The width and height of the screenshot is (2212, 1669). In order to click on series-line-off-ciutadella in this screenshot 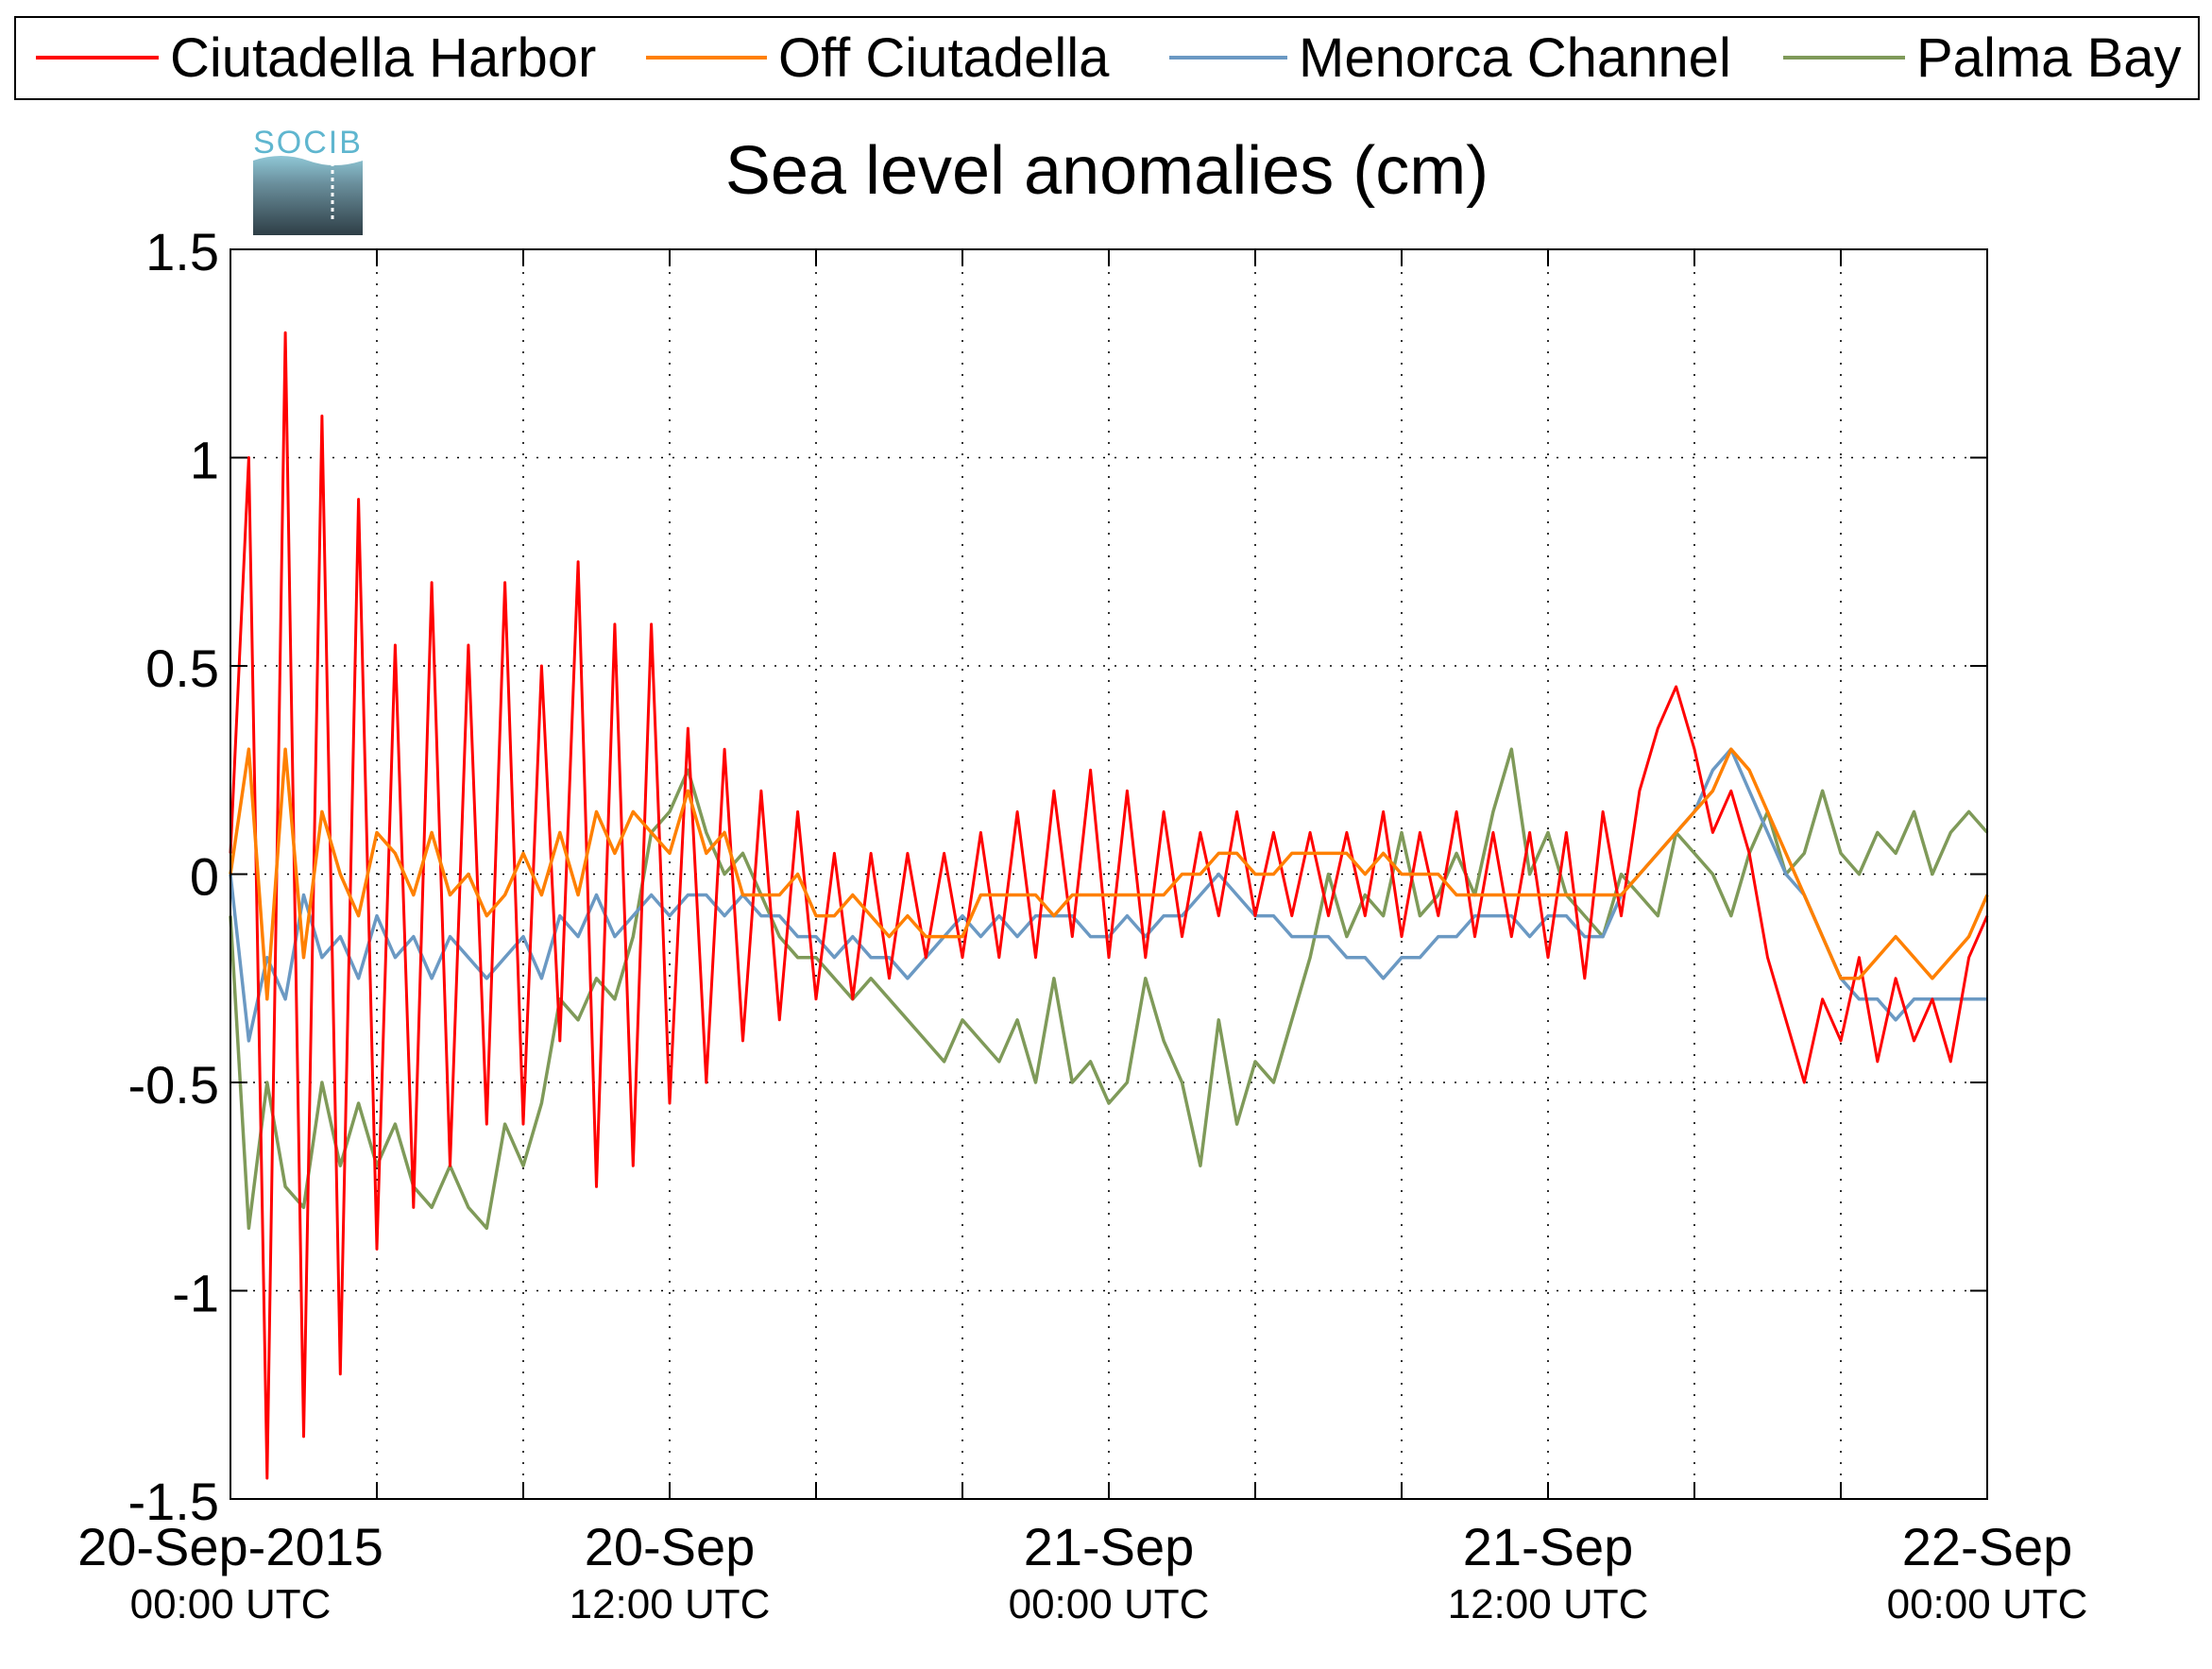, I will do `click(1109, 874)`.